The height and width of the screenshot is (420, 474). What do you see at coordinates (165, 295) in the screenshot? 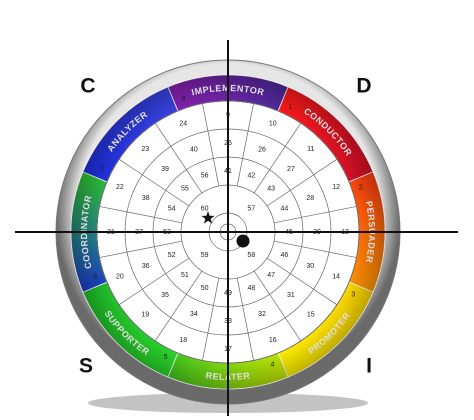
I see `cell-number: 35` at bounding box center [165, 295].